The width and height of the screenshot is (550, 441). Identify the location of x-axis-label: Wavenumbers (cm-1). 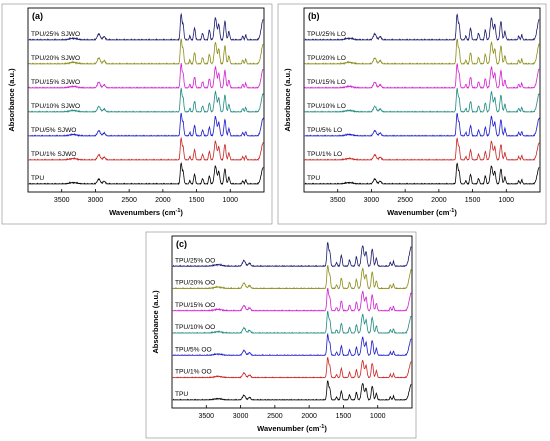
(146, 212).